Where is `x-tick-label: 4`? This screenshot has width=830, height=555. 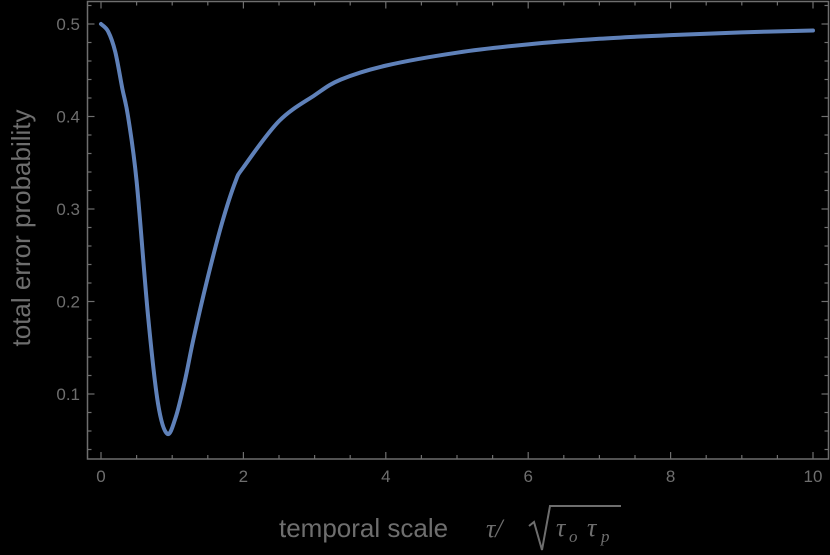
x-tick-label: 4 is located at coordinates (385, 476).